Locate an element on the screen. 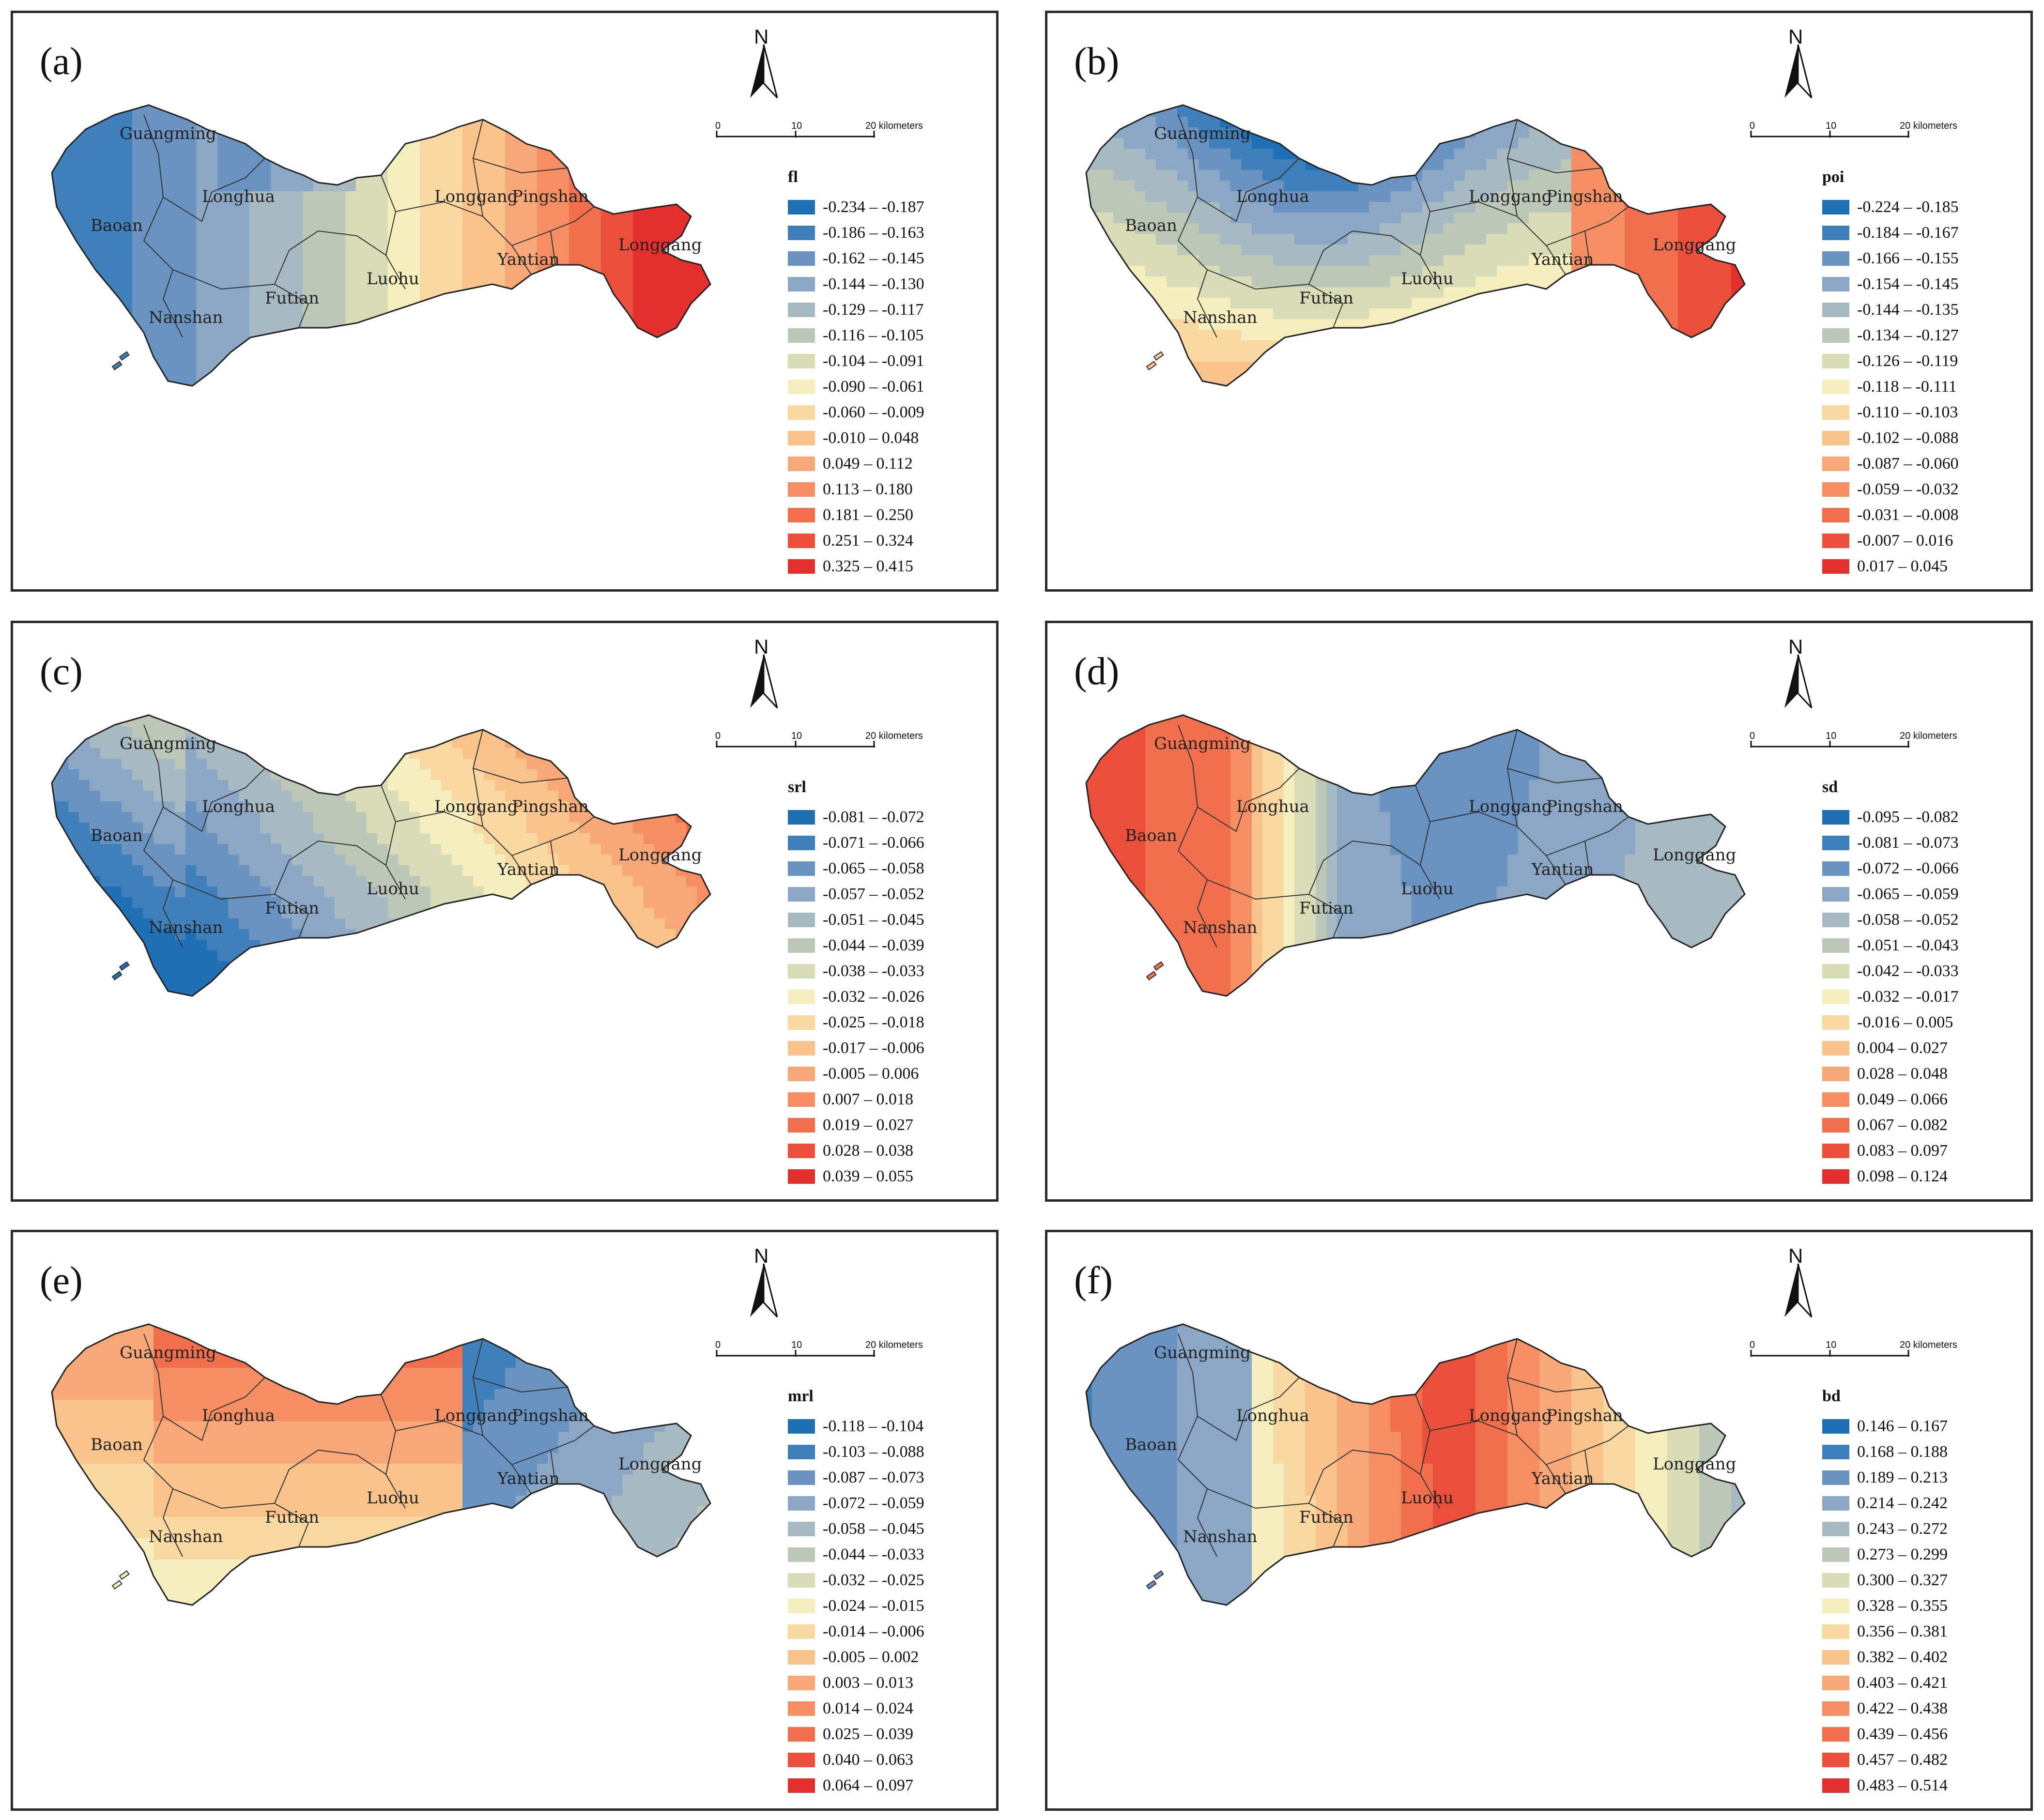  district-boundary is located at coordinates (553, 226).